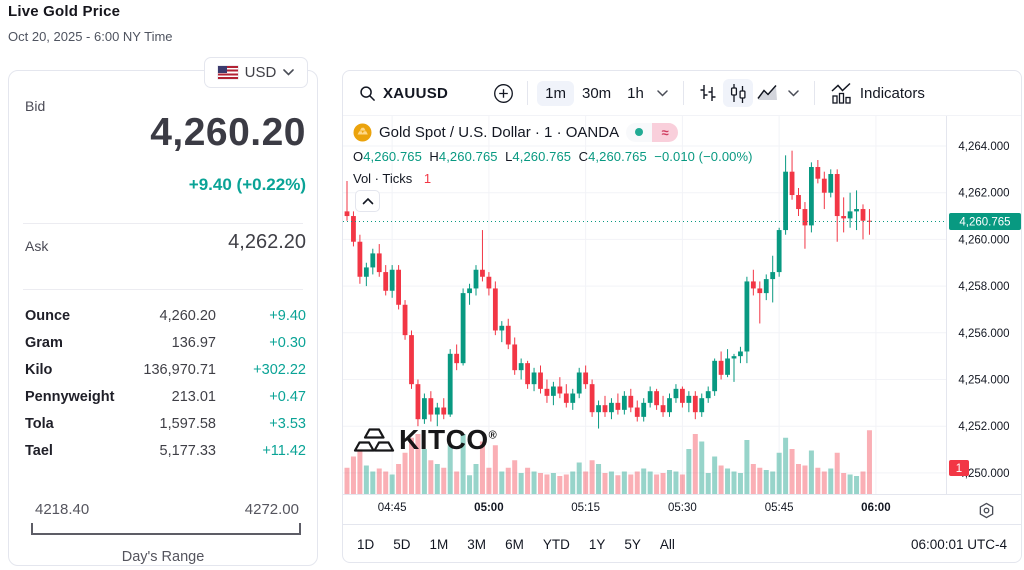 This screenshot has height=570, width=1024. I want to click on open-value: 4,260.765, so click(392, 156).